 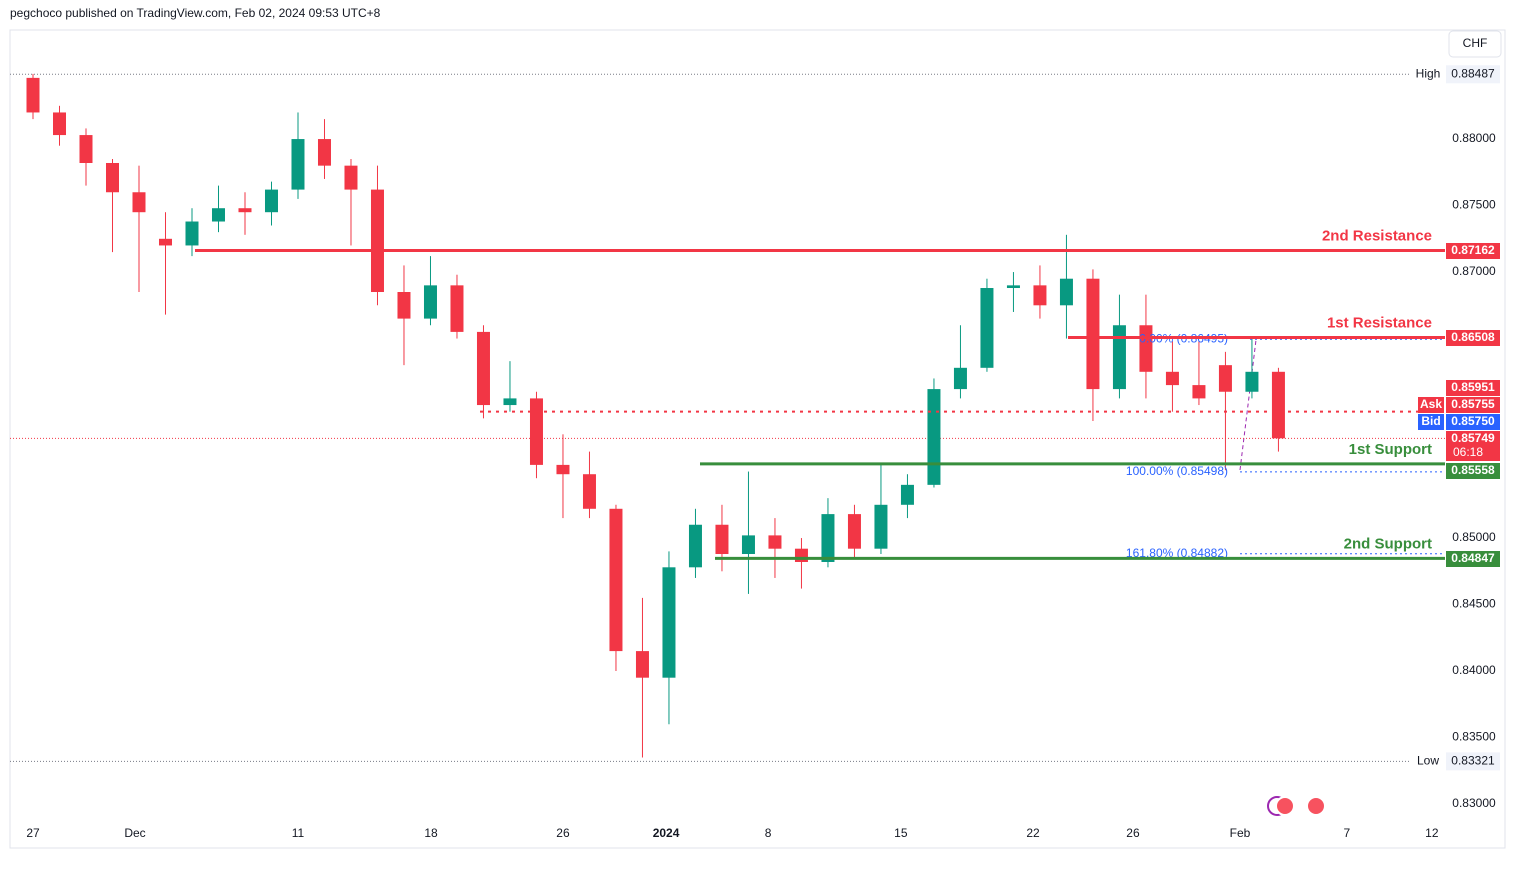 I want to click on last-tag, so click(x=1473, y=446).